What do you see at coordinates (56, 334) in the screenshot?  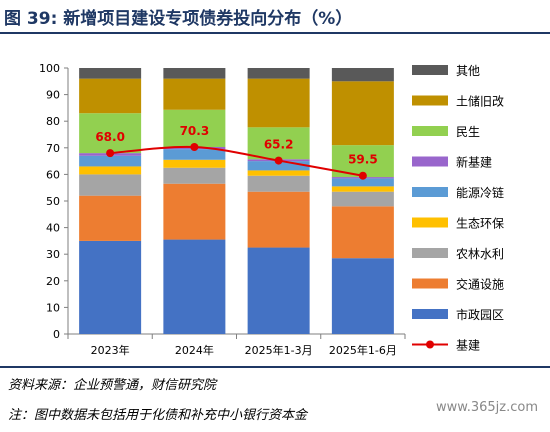 I see `y-tick-label: 0` at bounding box center [56, 334].